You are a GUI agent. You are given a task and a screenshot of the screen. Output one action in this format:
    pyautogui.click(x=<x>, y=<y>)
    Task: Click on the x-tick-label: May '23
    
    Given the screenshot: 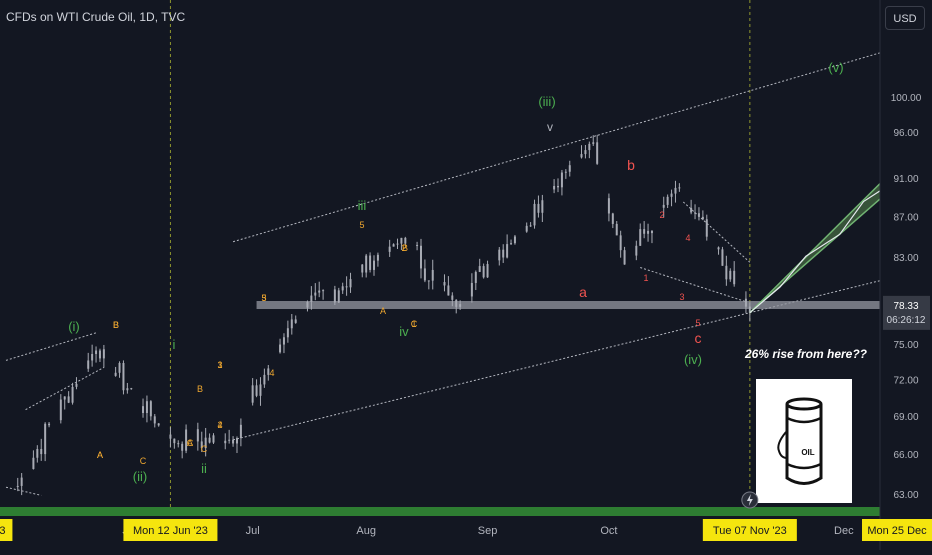 What is the action you would take?
    pyautogui.click(x=3, y=531)
    